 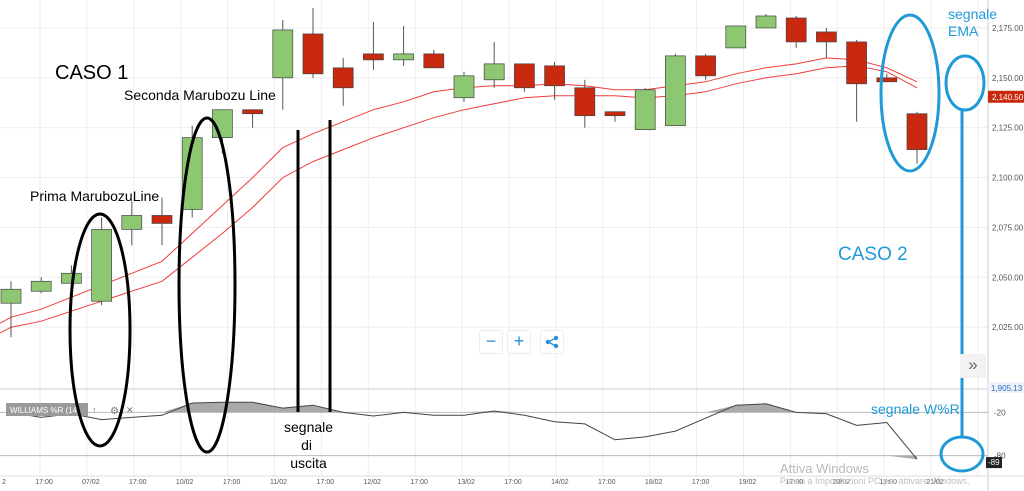 What do you see at coordinates (278, 482) in the screenshot?
I see `x-tick-label: 11/02` at bounding box center [278, 482].